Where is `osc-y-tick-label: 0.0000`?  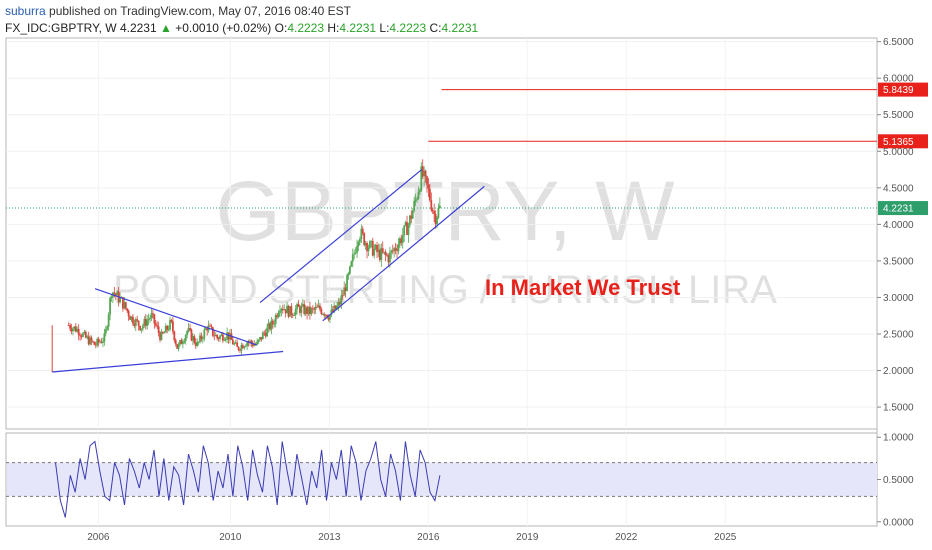
osc-y-tick-label: 0.0000 is located at coordinates (898, 522).